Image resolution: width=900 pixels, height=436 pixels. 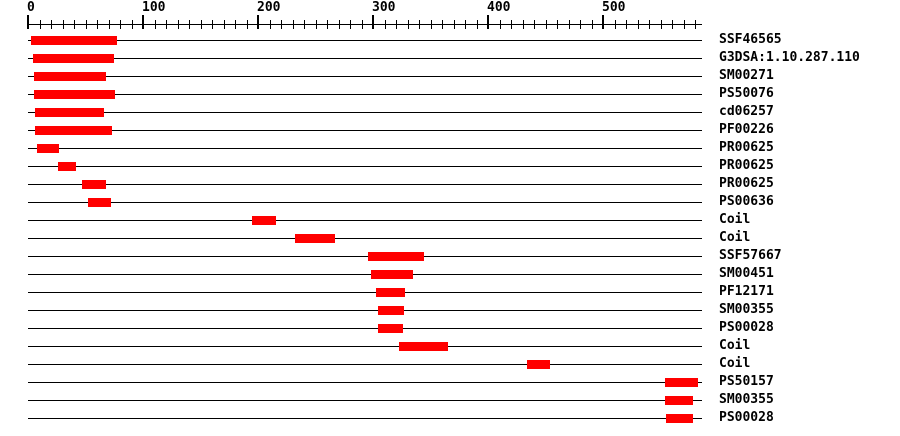 What do you see at coordinates (746, 111) in the screenshot?
I see `feature-label: cd06257` at bounding box center [746, 111].